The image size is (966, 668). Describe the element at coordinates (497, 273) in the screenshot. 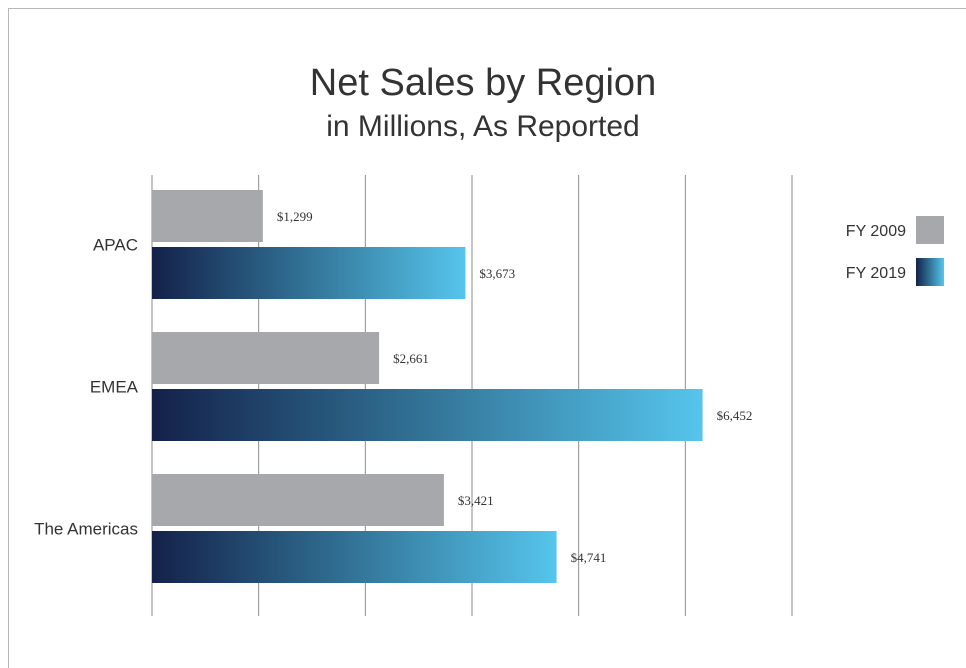

I see `data-label: $3,673` at that location.